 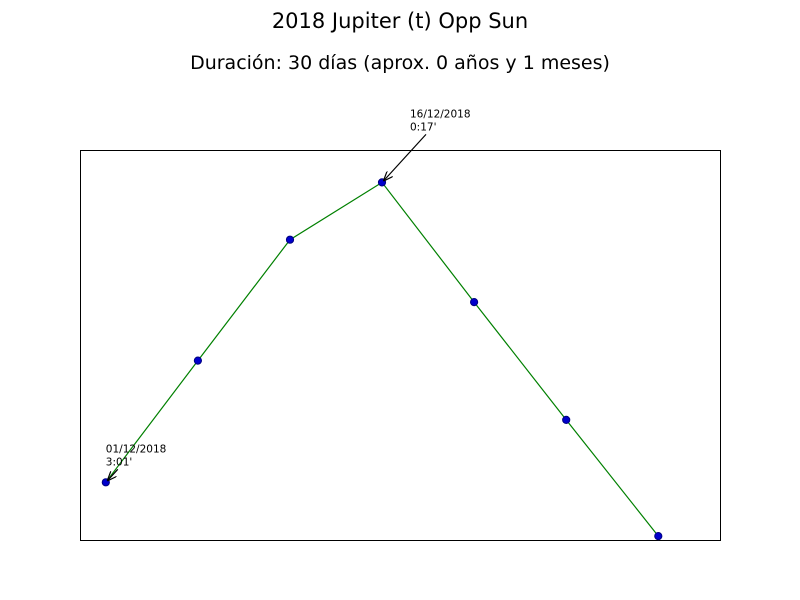 I want to click on annotation-value: 0:17', so click(x=423, y=127).